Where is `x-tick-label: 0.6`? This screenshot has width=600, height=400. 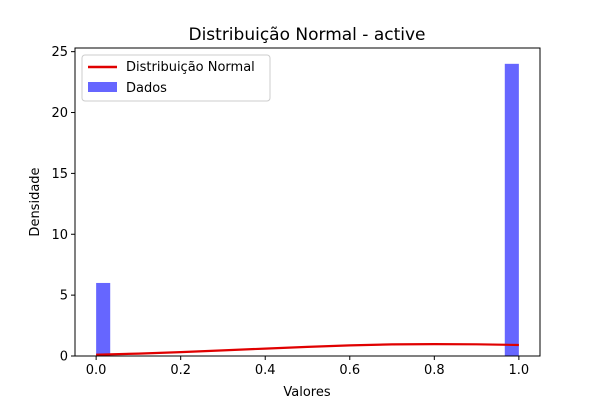
x-tick-label: 0.6 is located at coordinates (349, 370).